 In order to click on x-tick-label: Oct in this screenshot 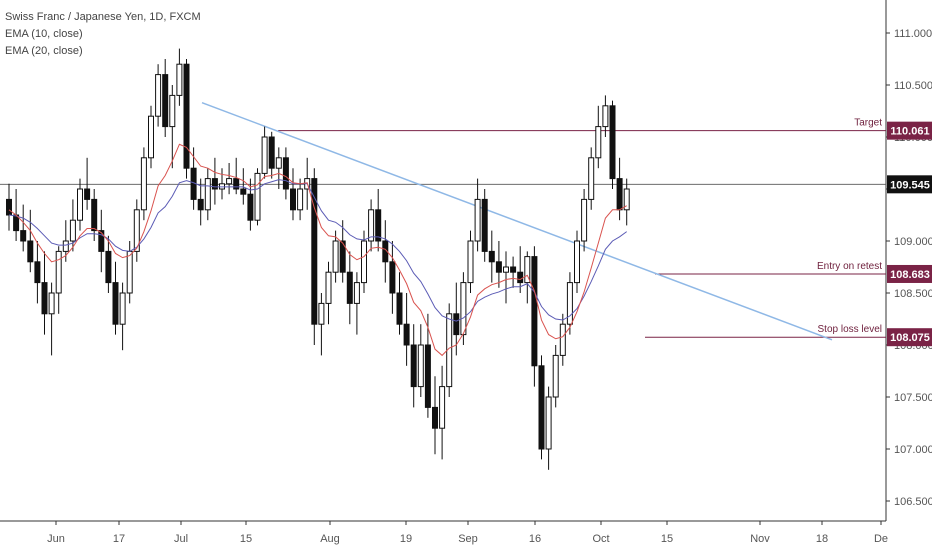, I will do `click(600, 539)`.